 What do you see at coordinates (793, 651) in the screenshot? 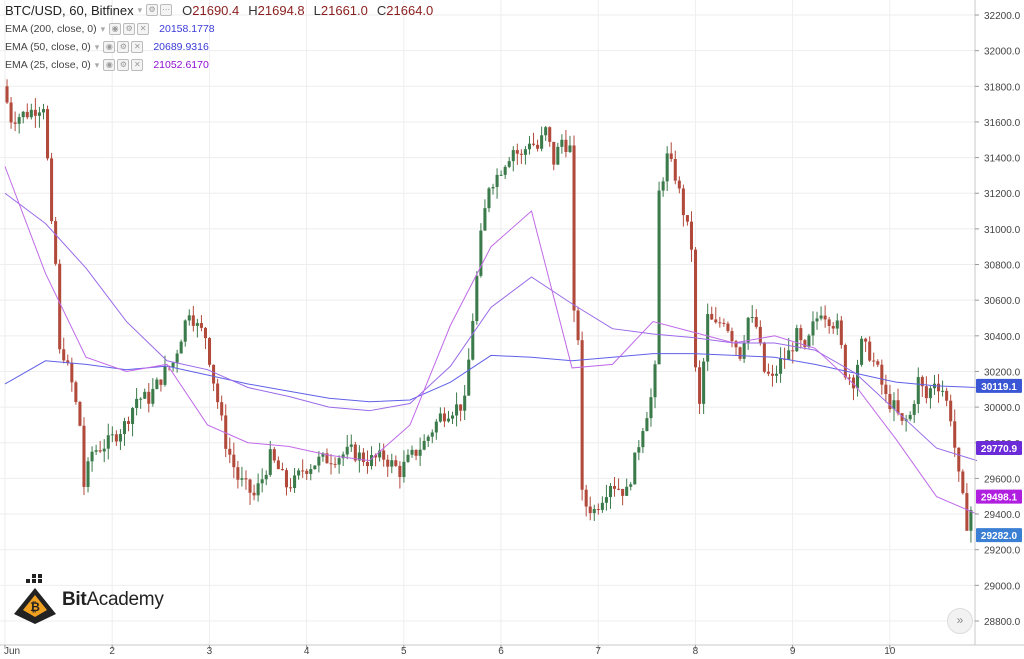
I see `x-tick-label: 9` at bounding box center [793, 651].